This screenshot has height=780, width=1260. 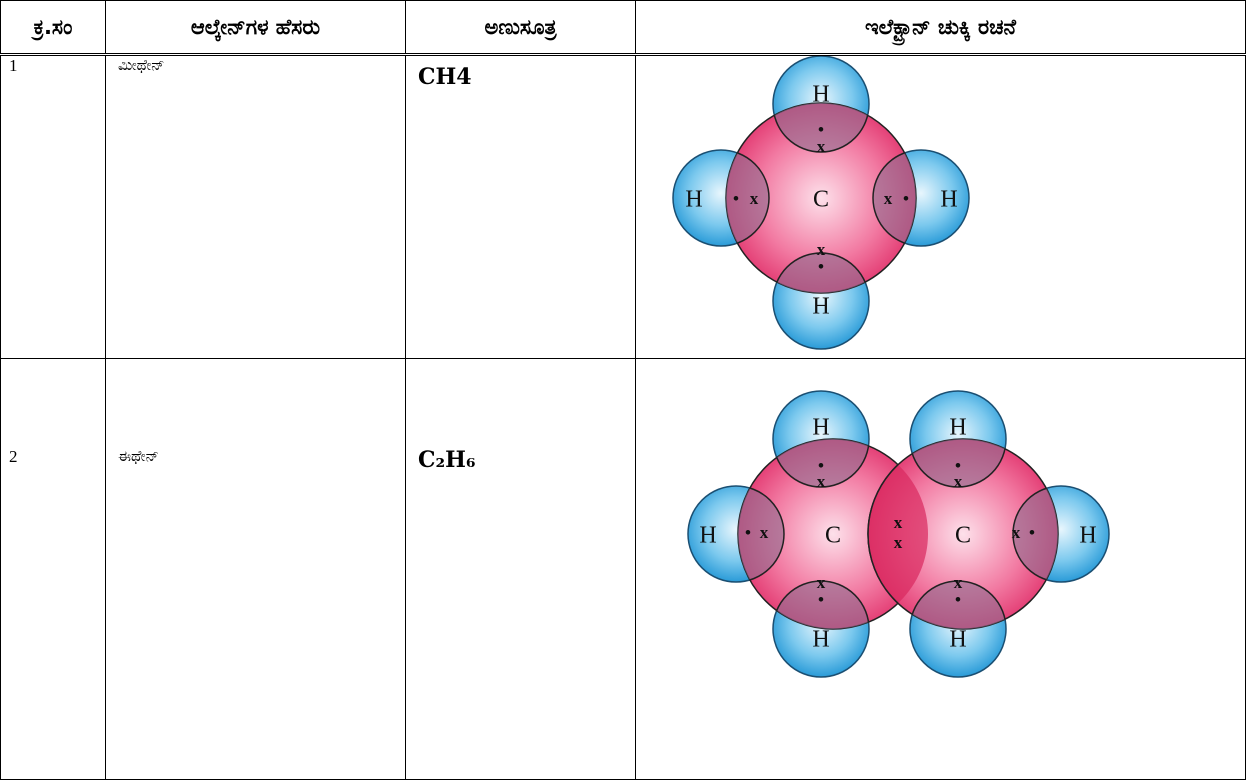 I want to click on name: ಈಥೇನ್, so click(x=255, y=569).